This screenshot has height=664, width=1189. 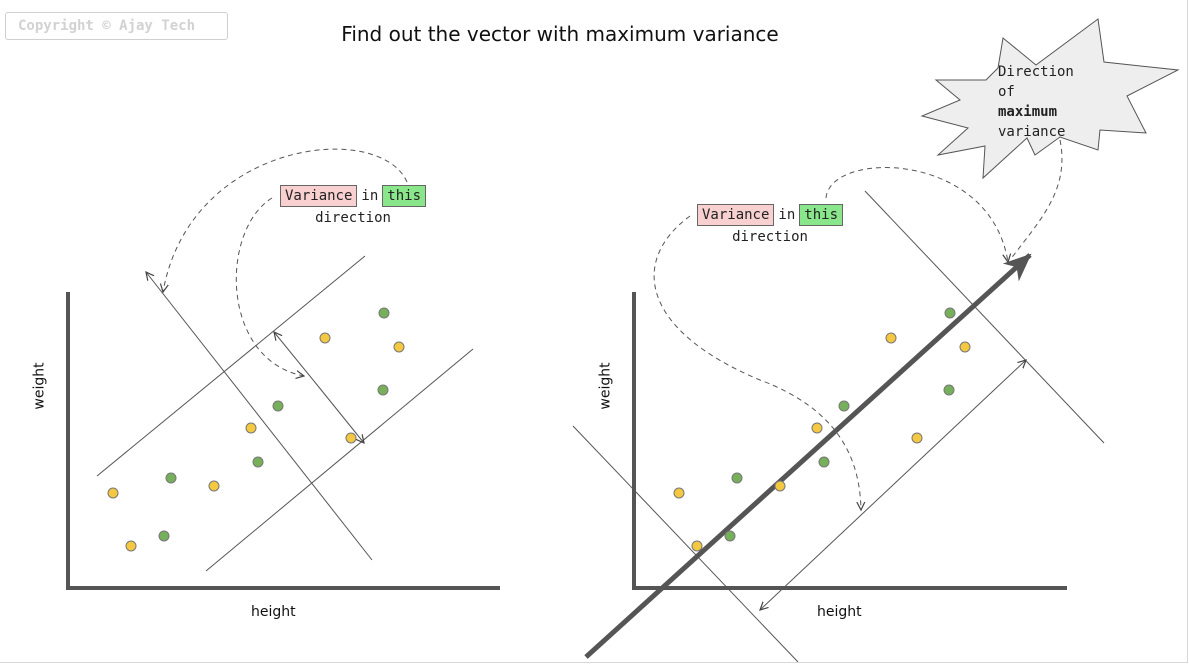 What do you see at coordinates (1032, 132) in the screenshot?
I see `burst-line-variance: variance` at bounding box center [1032, 132].